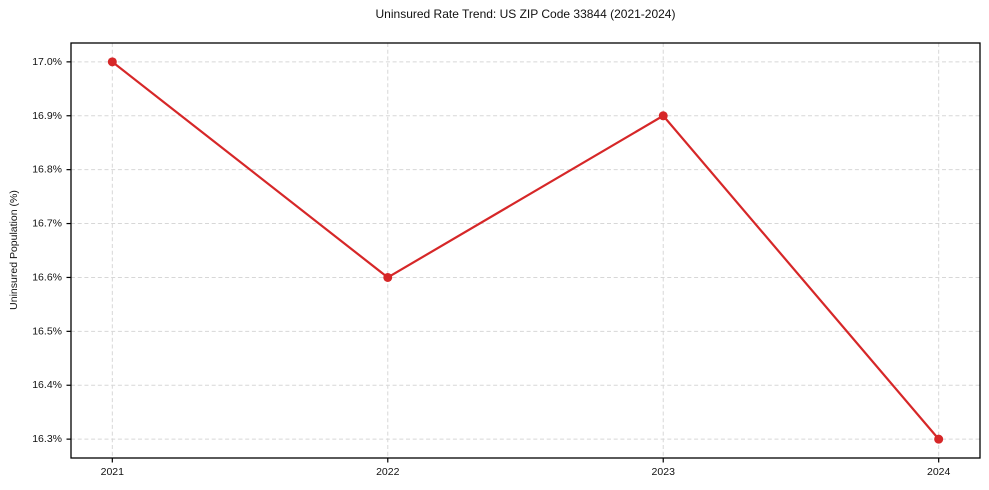 The image size is (989, 490). Describe the element at coordinates (388, 472) in the screenshot. I see `x-tick-label: 2022` at that location.